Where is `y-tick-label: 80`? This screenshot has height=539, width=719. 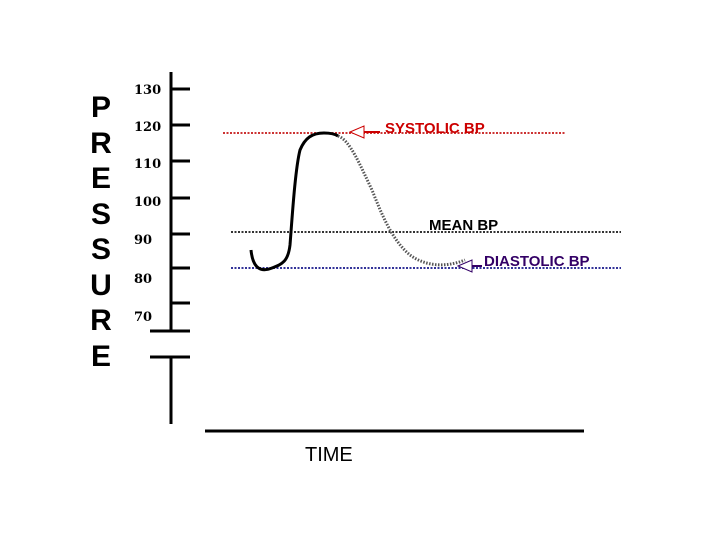
y-tick-label: 80 is located at coordinates (143, 279).